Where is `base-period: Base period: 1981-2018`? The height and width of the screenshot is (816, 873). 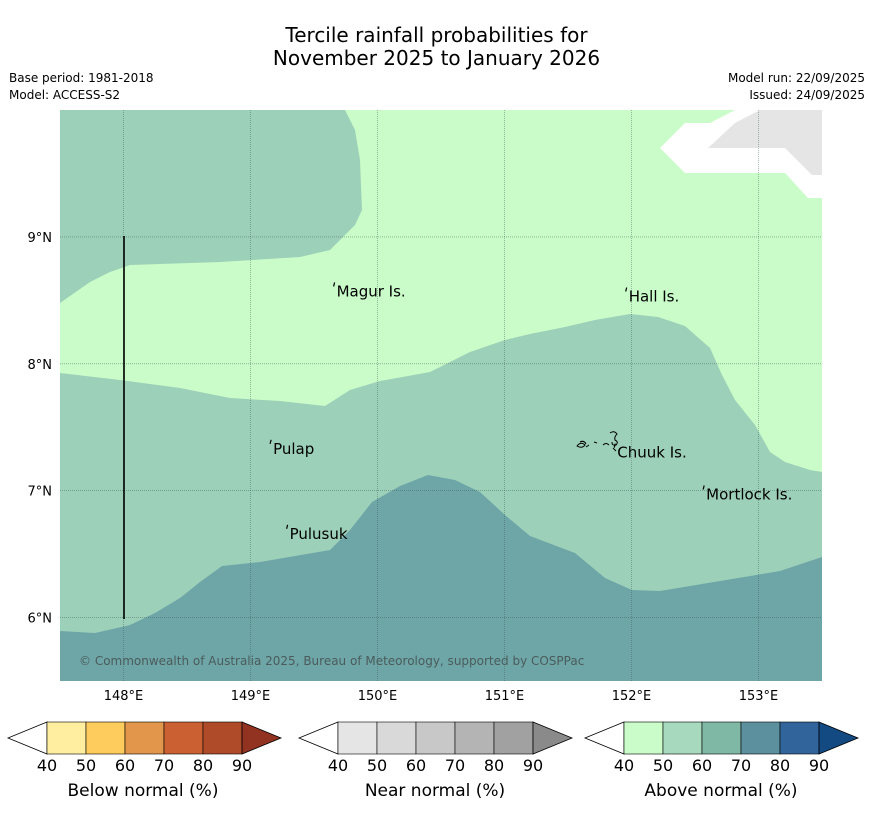
base-period: Base period: 1981-2018 is located at coordinates (81, 78).